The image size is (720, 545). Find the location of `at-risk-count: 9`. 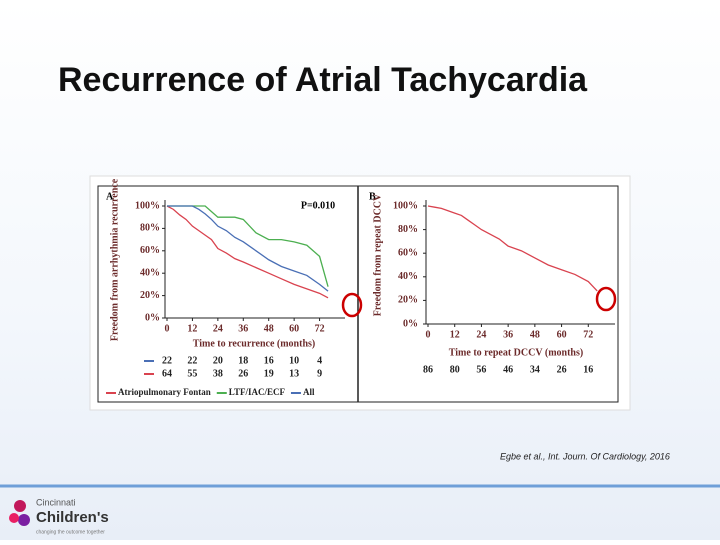

at-risk-count: 9 is located at coordinates (319, 373).